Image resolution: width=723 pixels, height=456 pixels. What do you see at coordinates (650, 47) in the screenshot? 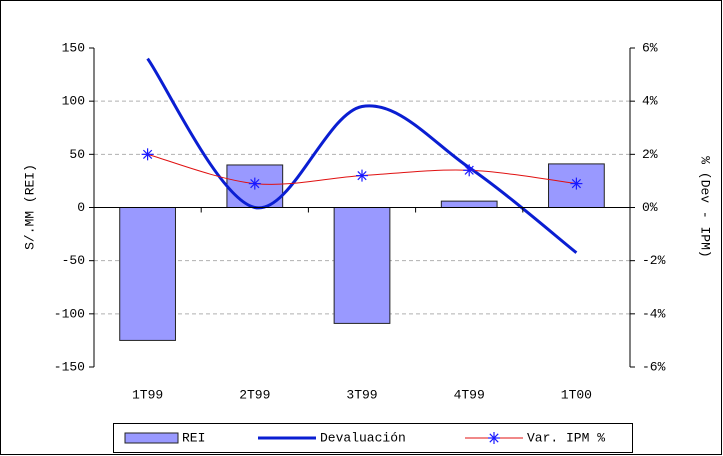
I see `y2-tick-label: 6%` at bounding box center [650, 47].